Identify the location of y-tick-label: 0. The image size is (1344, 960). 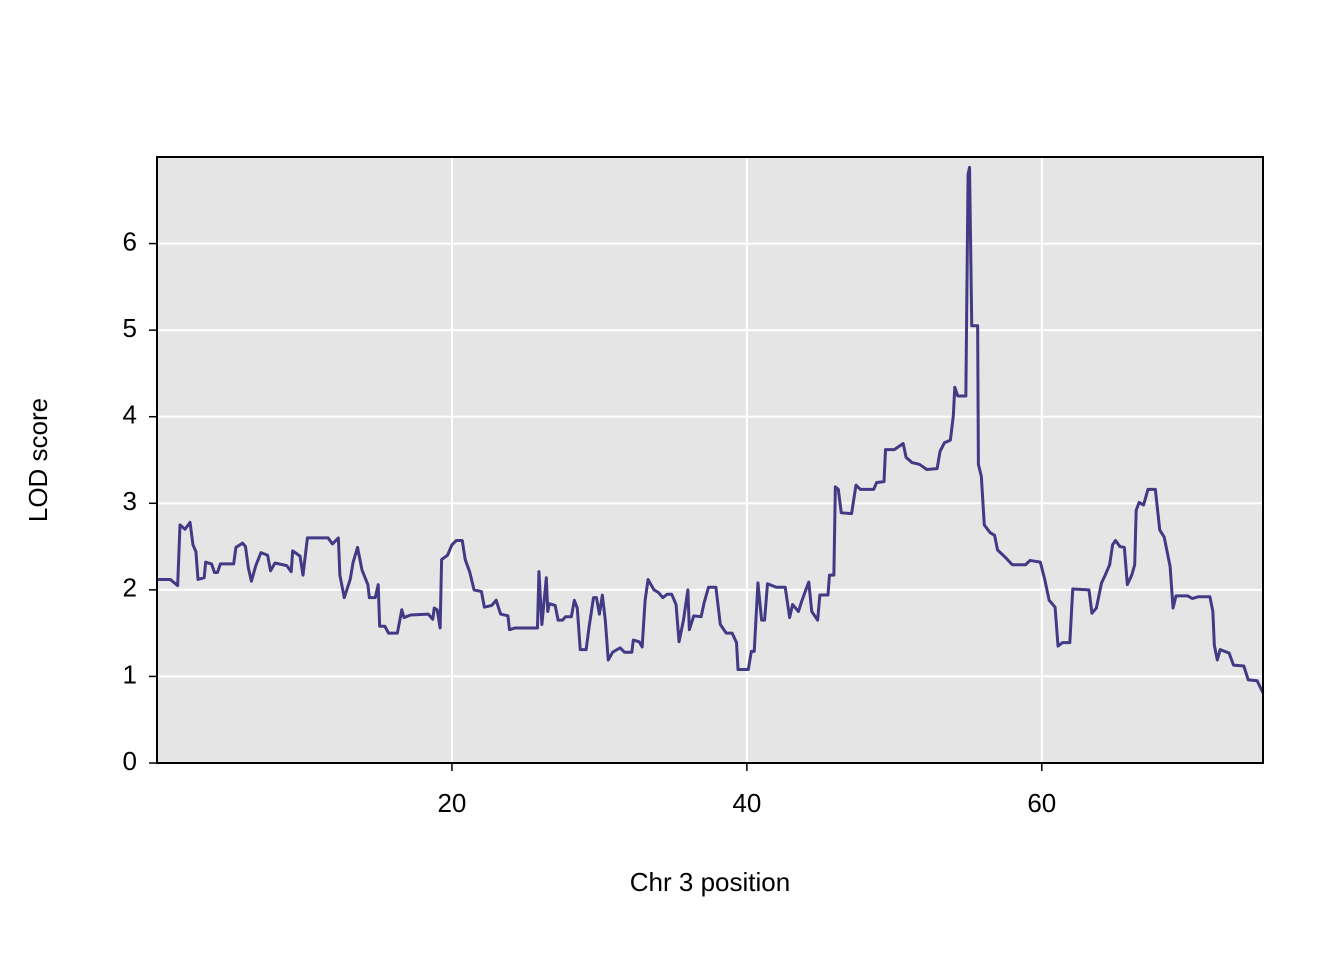
(130, 761).